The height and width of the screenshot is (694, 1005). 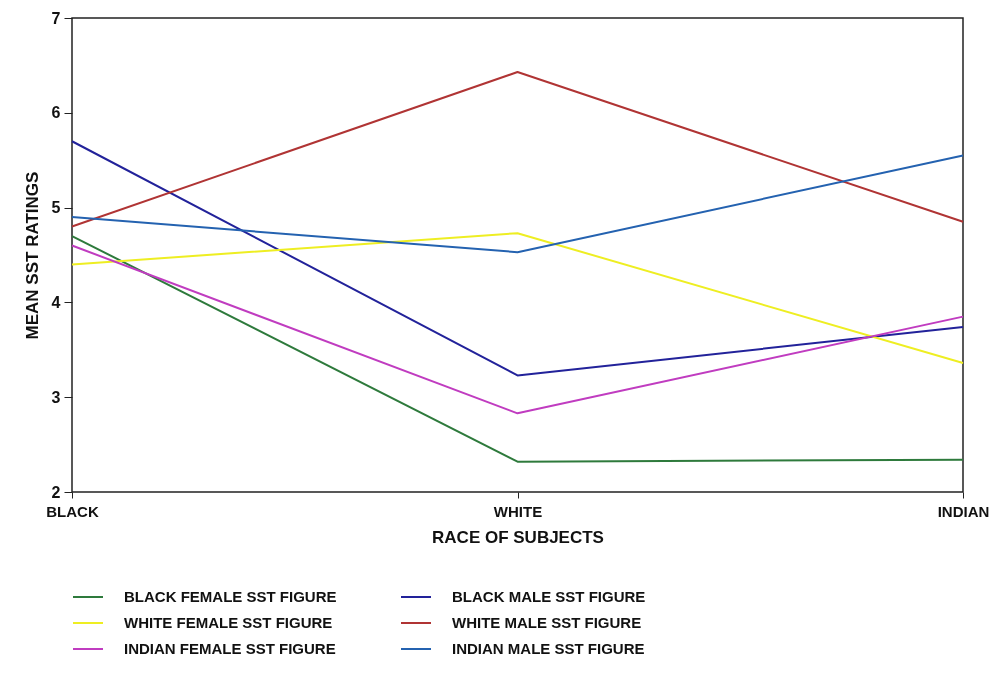 I want to click on y-tick-label: 2, so click(x=56, y=492).